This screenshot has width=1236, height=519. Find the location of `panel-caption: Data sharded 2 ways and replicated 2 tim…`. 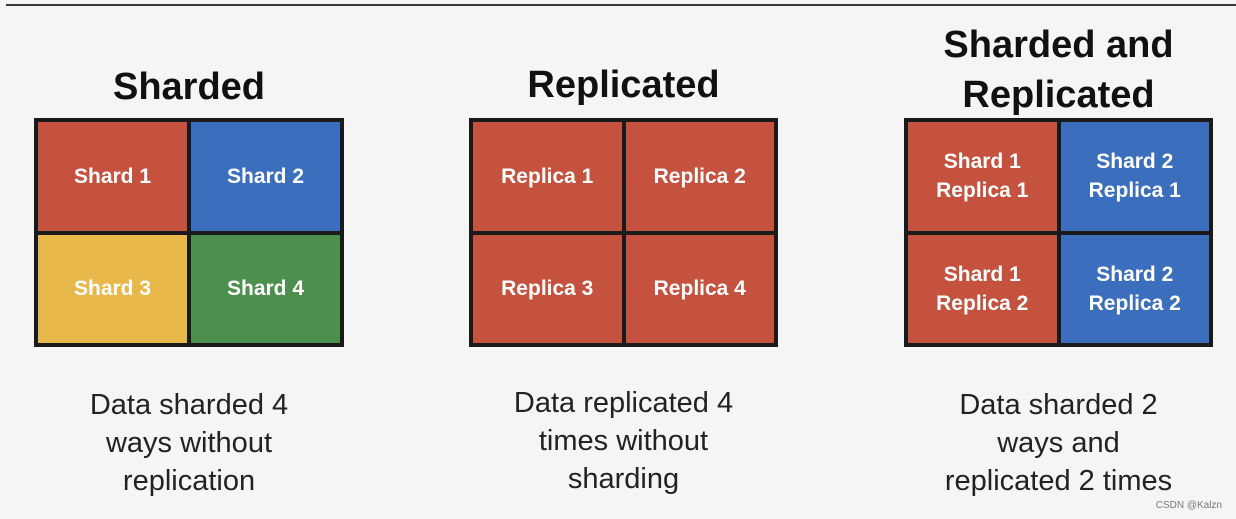

panel-caption: Data sharded 2 ways and replicated 2 tim… is located at coordinates (1058, 443).